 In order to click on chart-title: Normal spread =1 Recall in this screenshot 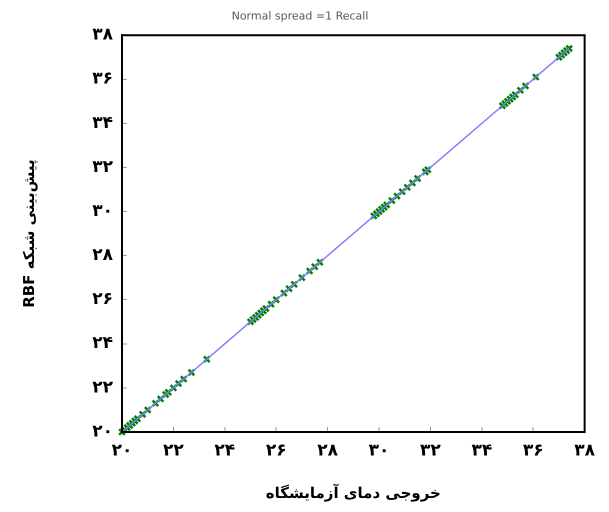, I will do `click(300, 15)`.